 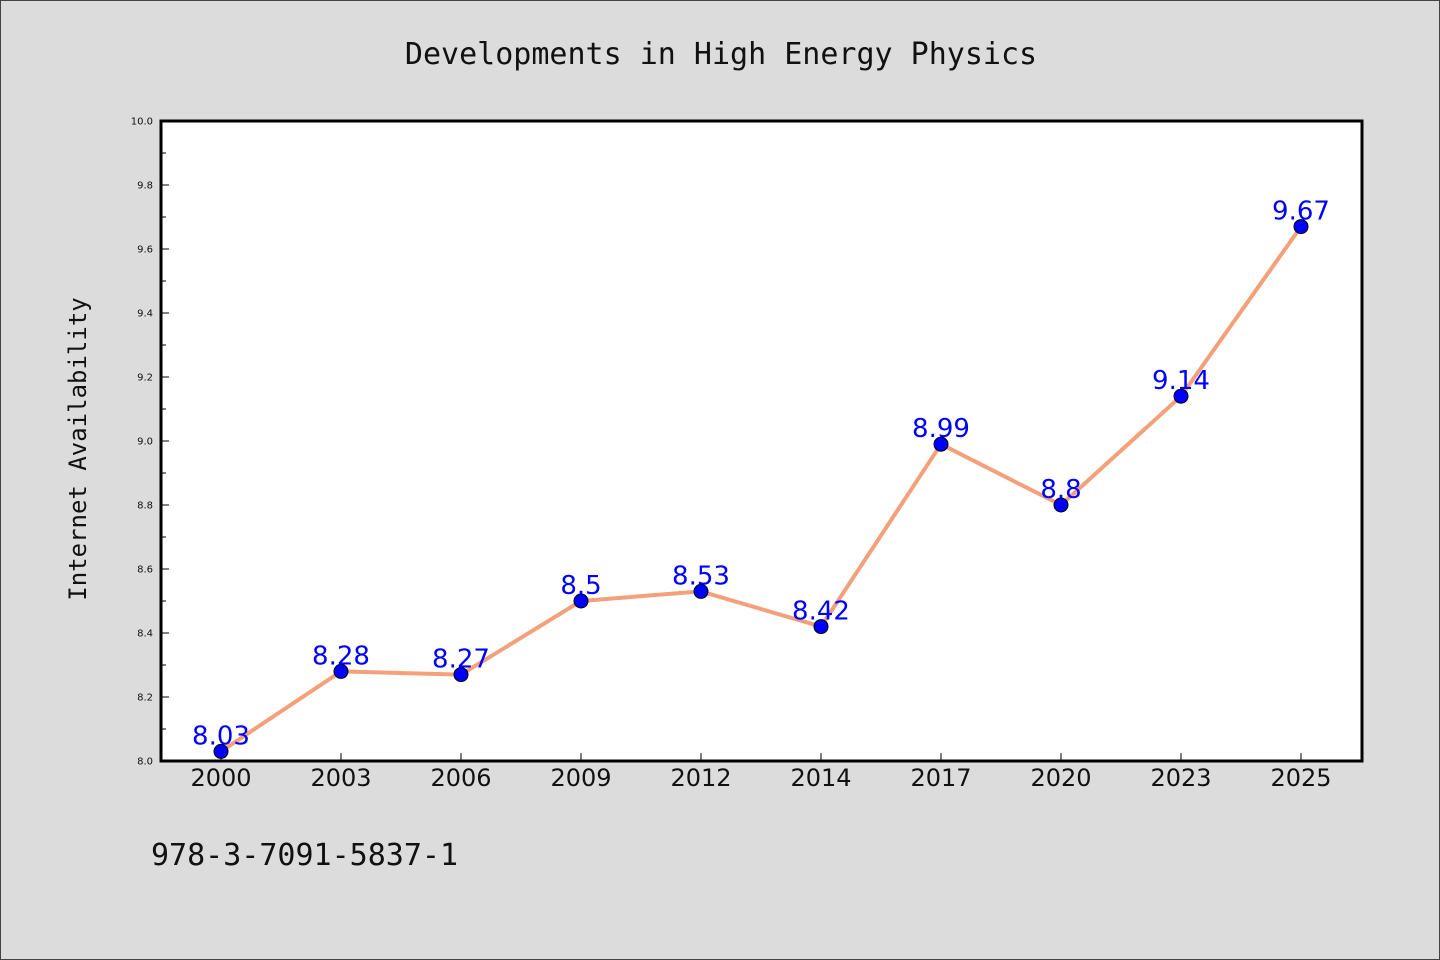 I want to click on data-point-label: 9.67, so click(x=1301, y=212).